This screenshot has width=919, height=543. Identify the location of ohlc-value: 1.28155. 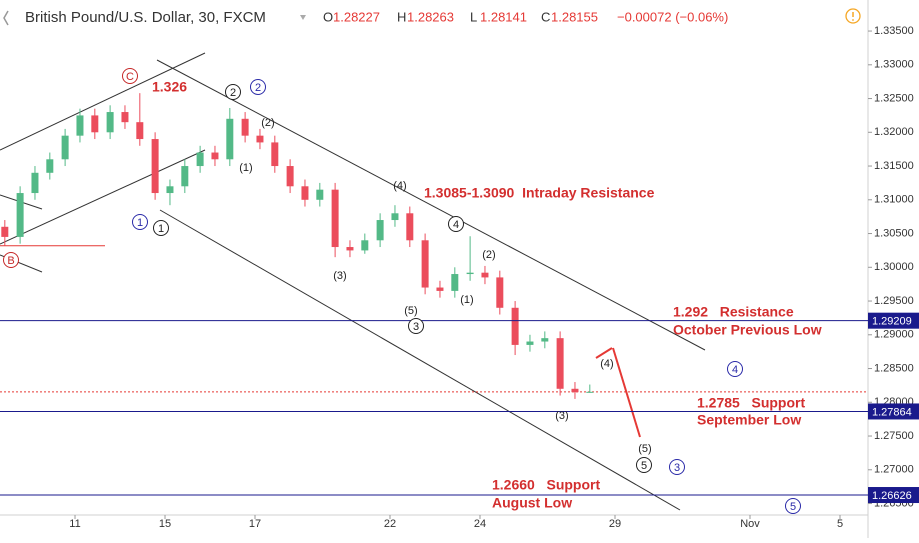
(574, 16).